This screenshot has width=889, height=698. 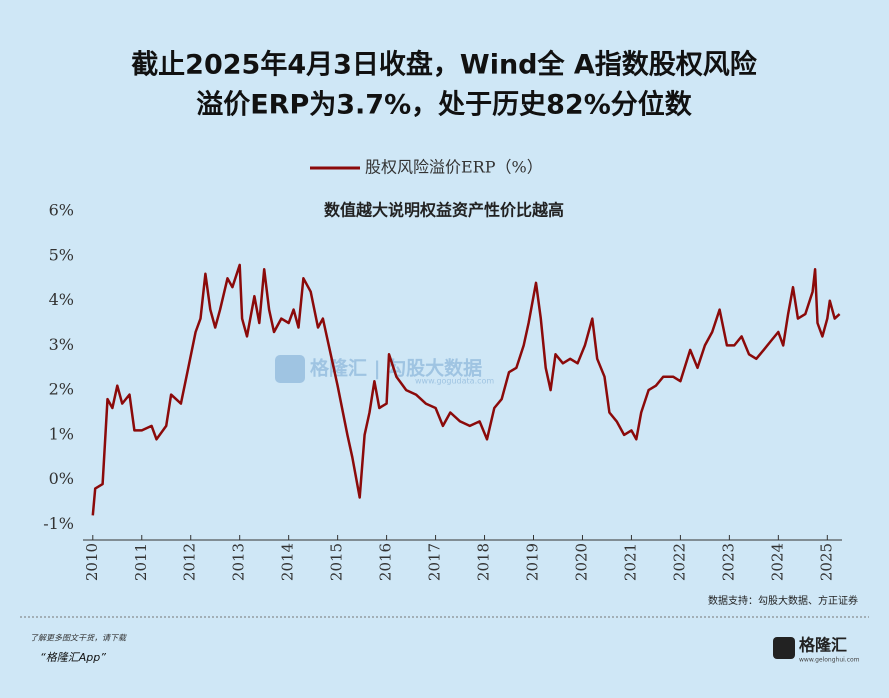 What do you see at coordinates (823, 645) in the screenshot?
I see `logo: 格隆汇` at bounding box center [823, 645].